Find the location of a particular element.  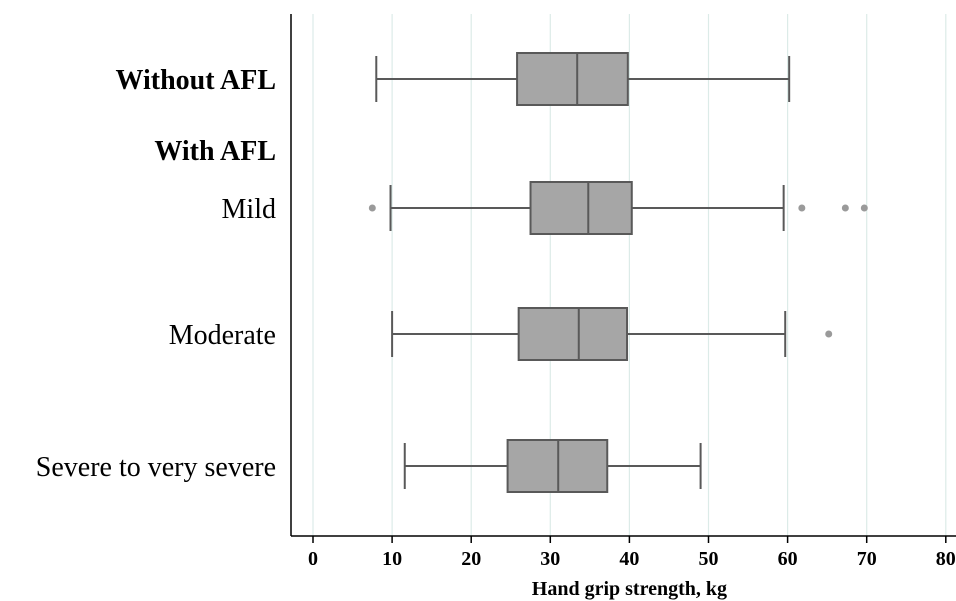

x-ticks: 0 10 20 30 40 50 60 70 80 is located at coordinates (632, 553).